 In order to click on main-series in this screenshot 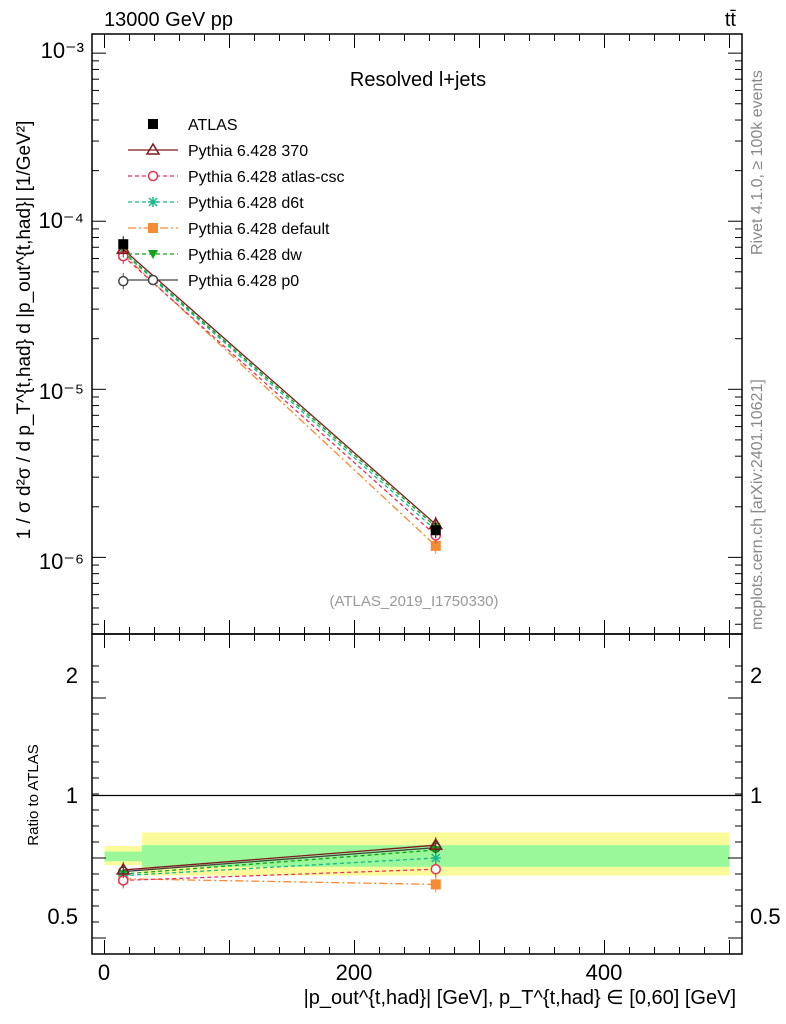, I will do `click(279, 395)`.